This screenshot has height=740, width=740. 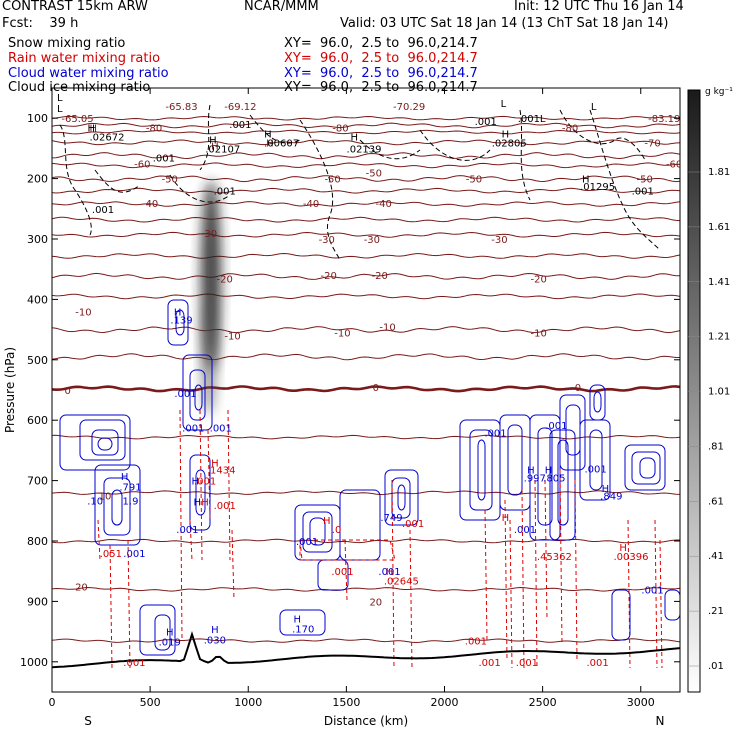 I want to click on y-tick-label: 700, so click(x=37, y=481).